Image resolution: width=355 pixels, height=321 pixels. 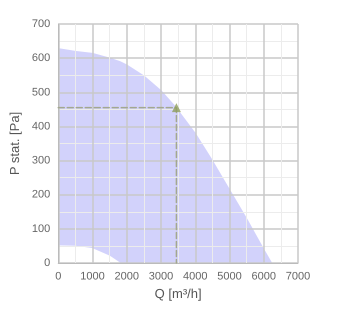 I want to click on x-tick-label: 7000, so click(x=298, y=276).